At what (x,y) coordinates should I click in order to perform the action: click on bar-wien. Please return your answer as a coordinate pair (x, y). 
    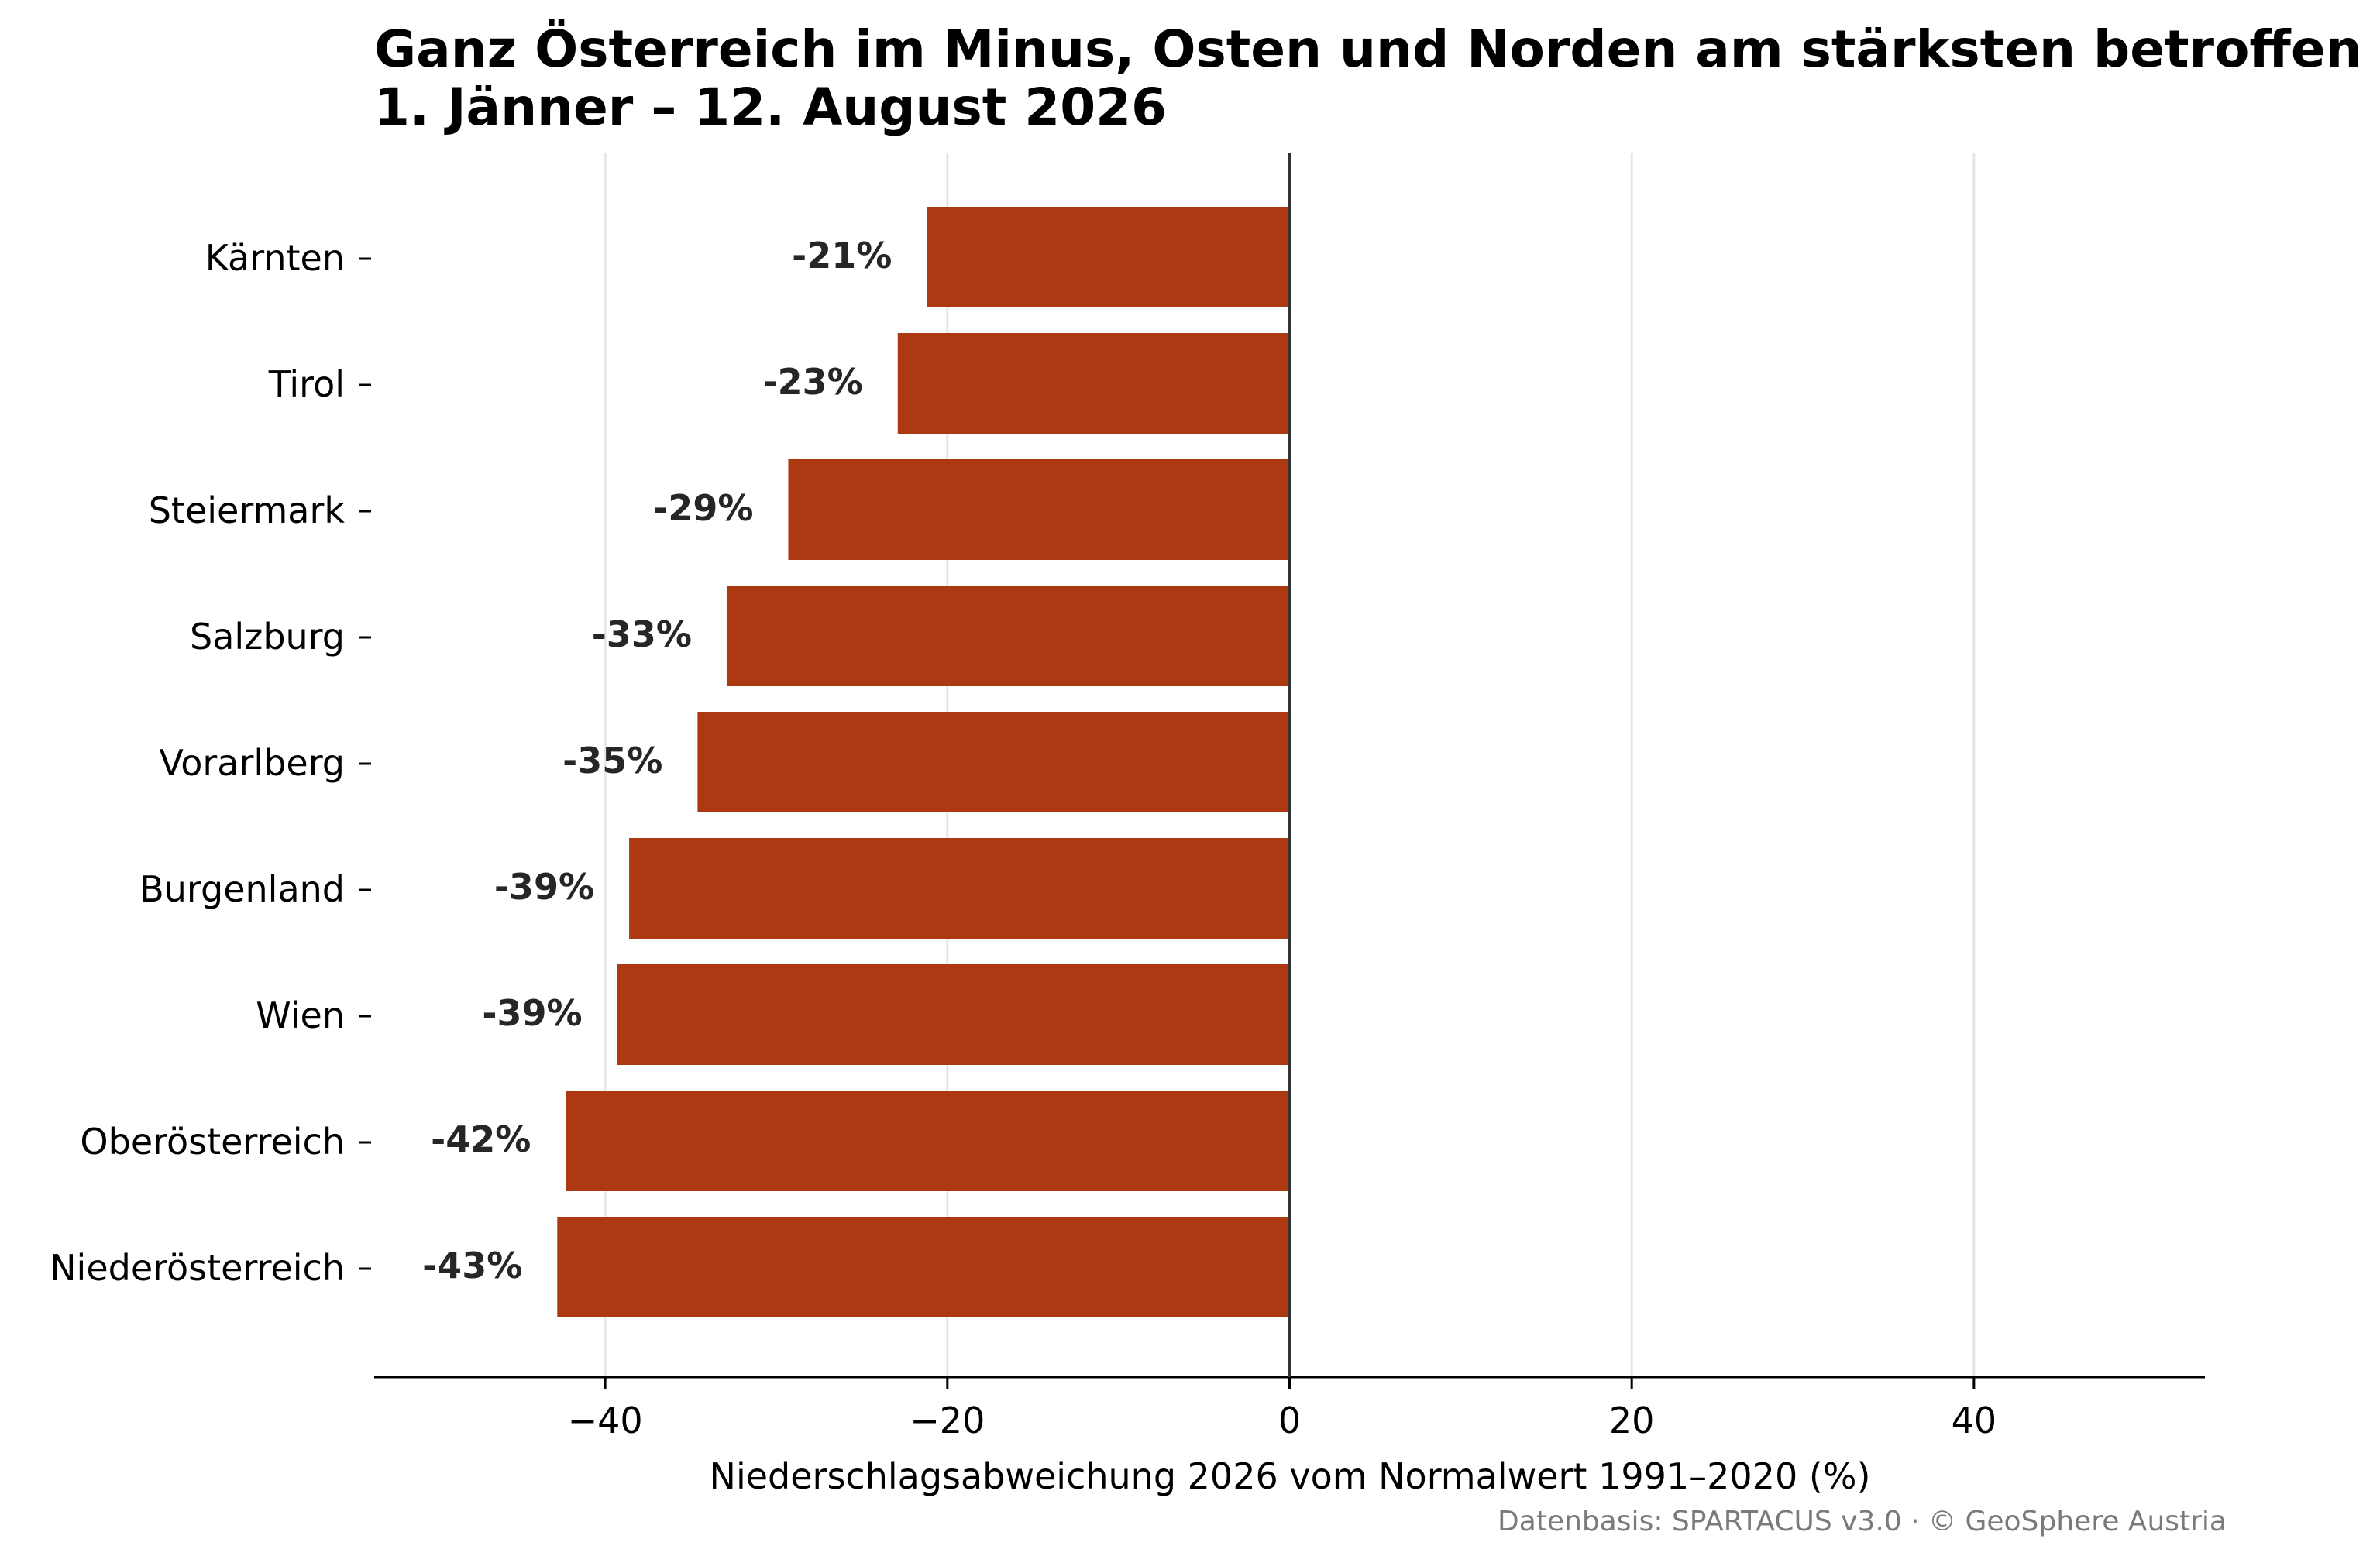
    Looking at the image, I should click on (954, 1014).